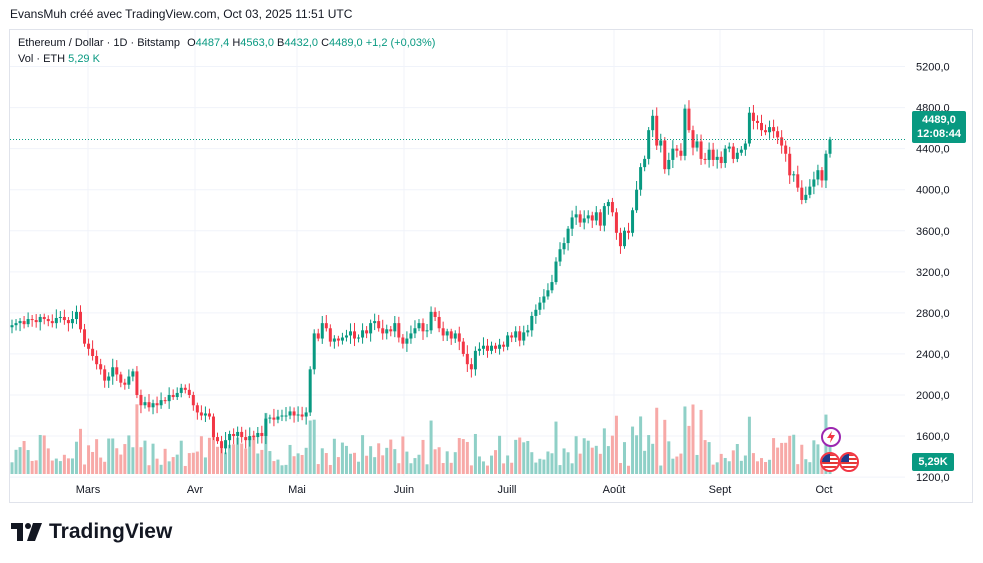 The width and height of the screenshot is (983, 563). What do you see at coordinates (195, 490) in the screenshot?
I see `x-tick-label: Avr` at bounding box center [195, 490].